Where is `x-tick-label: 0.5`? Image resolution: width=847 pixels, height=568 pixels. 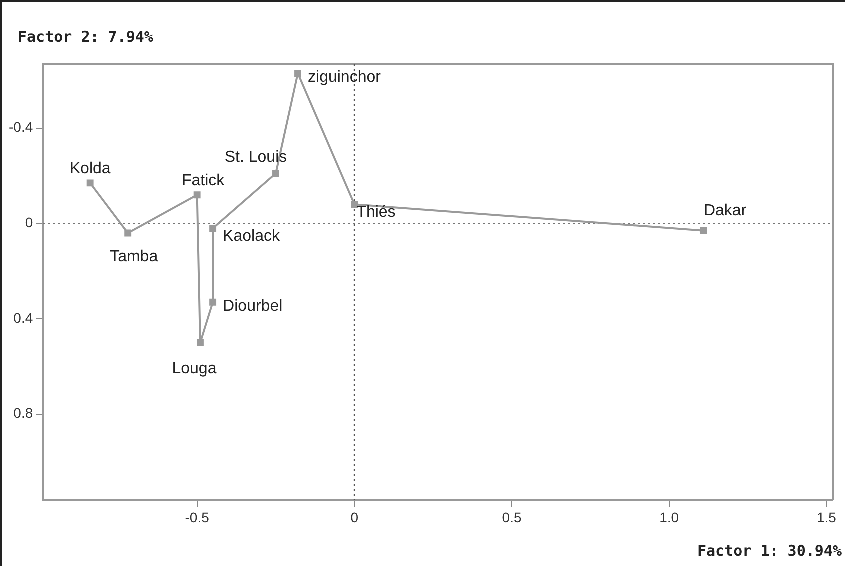
x-tick-label: 0.5 is located at coordinates (512, 517).